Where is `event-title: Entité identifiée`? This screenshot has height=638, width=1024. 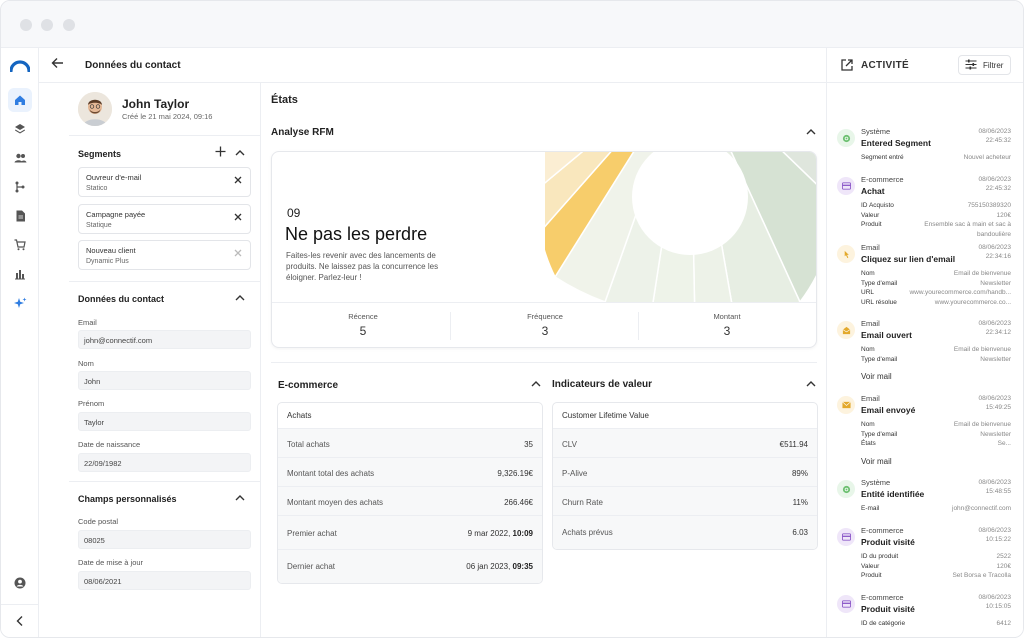
event-title: Entité identifiée is located at coordinates (893, 494).